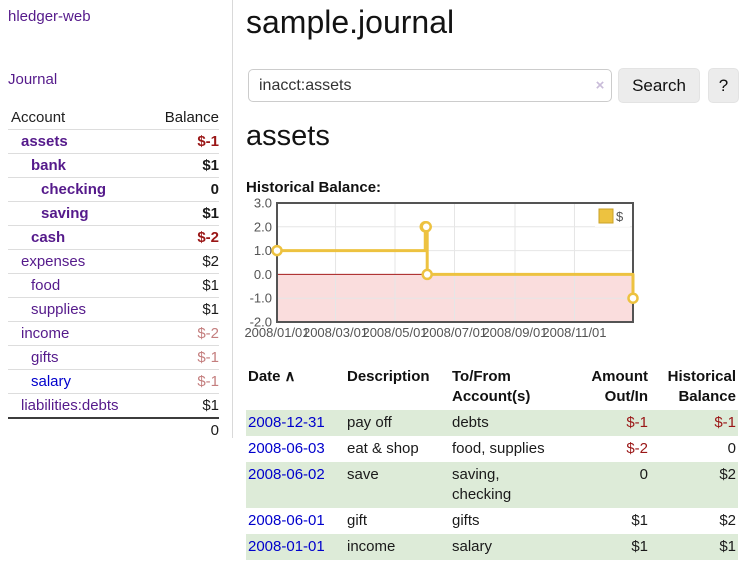 The height and width of the screenshot is (582, 742). What do you see at coordinates (286, 546) in the screenshot?
I see `transaction-date-link: 2008-01-01` at bounding box center [286, 546].